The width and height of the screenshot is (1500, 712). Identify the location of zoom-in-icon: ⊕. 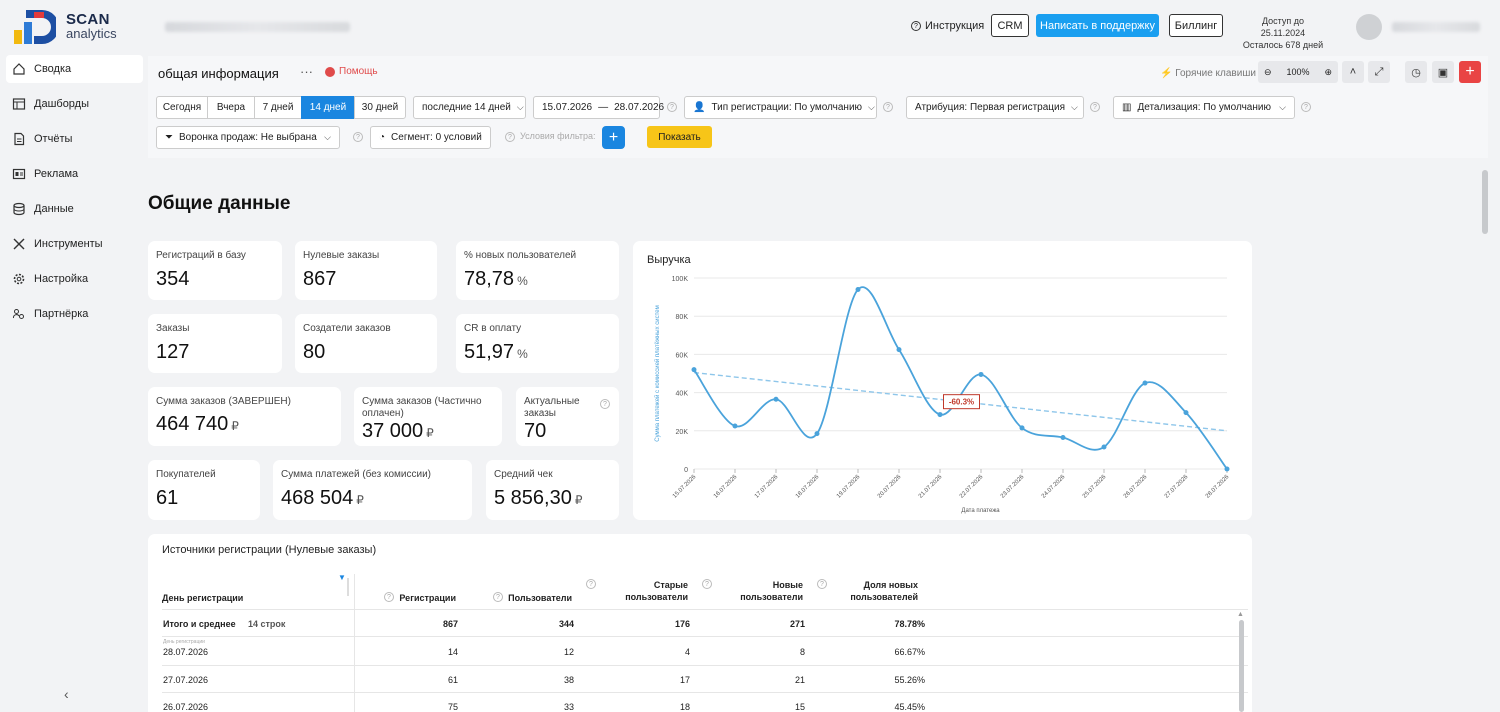
(1328, 71).